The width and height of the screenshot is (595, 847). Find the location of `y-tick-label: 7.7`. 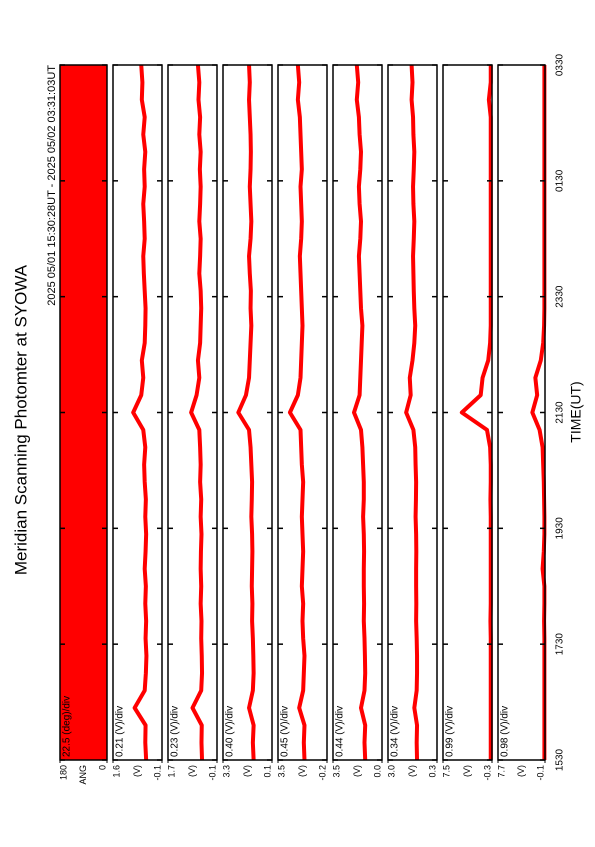

y-tick-label: 7.7 is located at coordinates (501, 771).